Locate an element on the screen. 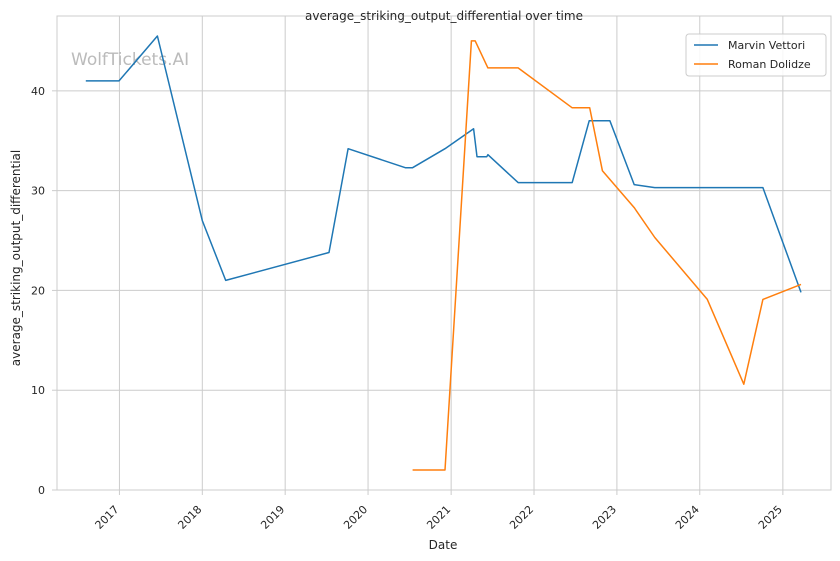 This screenshot has width=840, height=561. y-tick-label: 40 is located at coordinates (38, 91).